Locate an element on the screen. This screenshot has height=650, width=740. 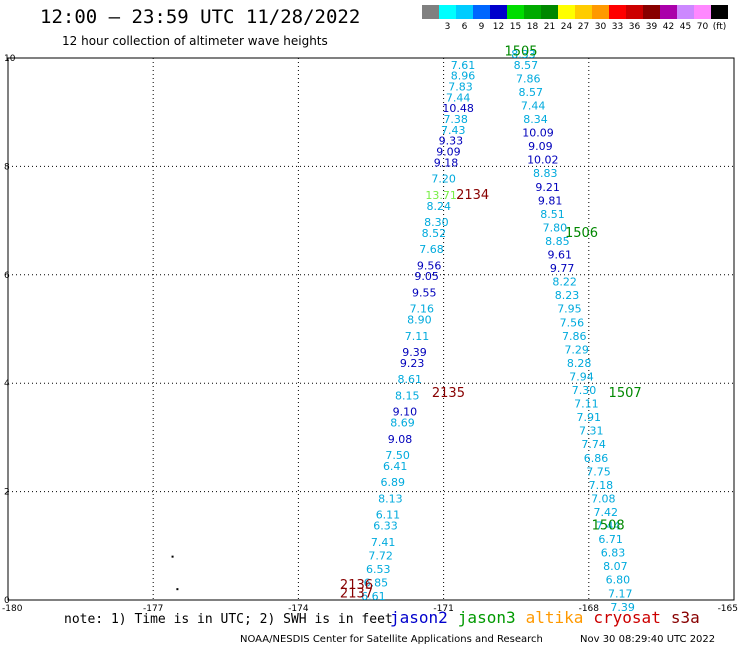
wave-height-point: 9.09 is located at coordinates (540, 146).